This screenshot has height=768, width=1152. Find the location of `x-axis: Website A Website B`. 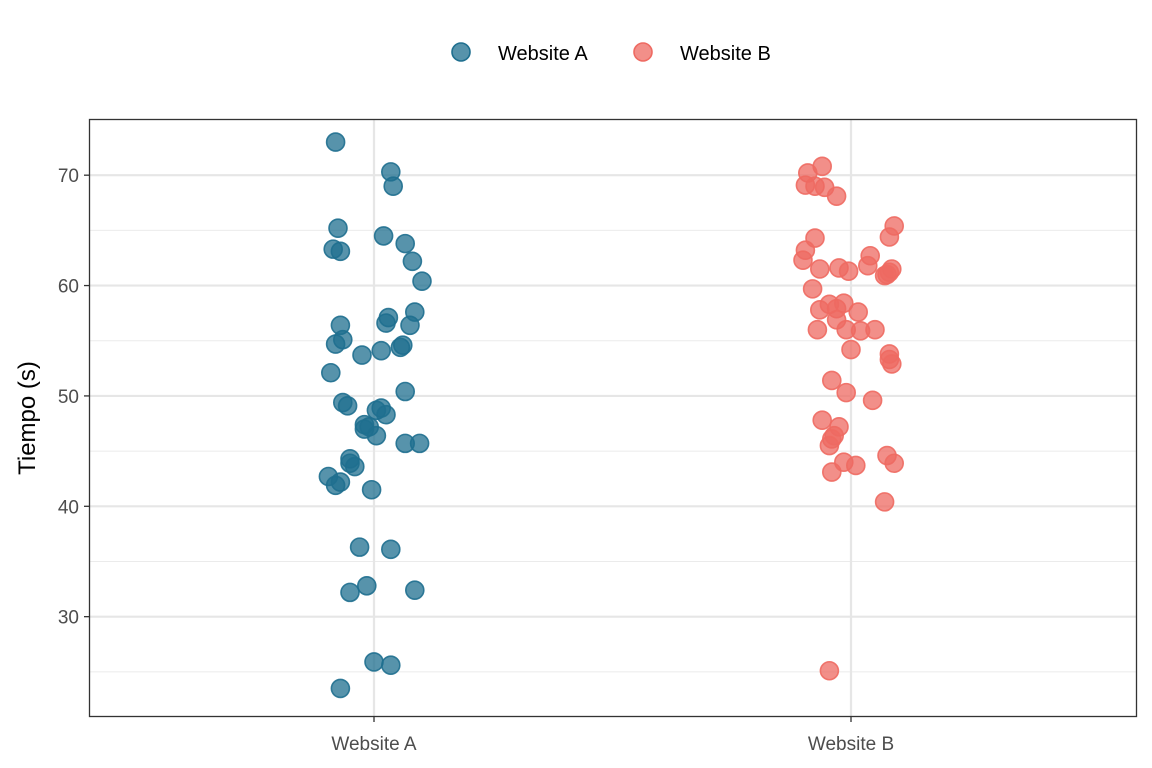

x-axis: Website A Website B is located at coordinates (612, 735).